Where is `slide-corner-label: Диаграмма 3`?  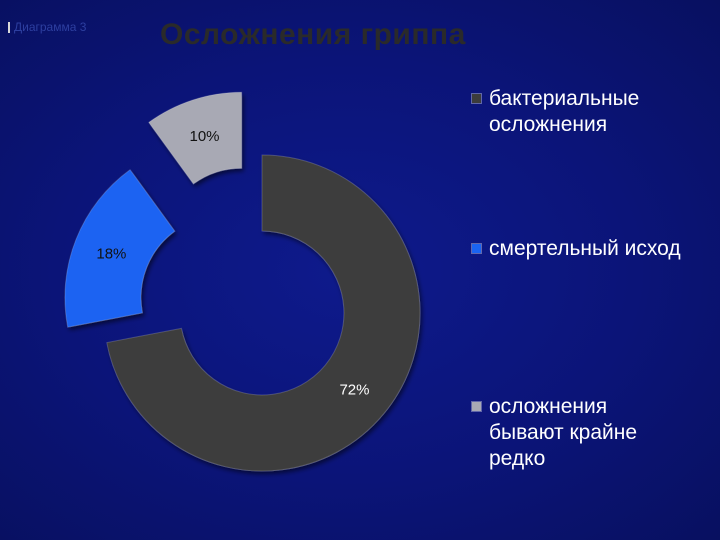
slide-corner-label: Диаграмма 3 is located at coordinates (47, 27).